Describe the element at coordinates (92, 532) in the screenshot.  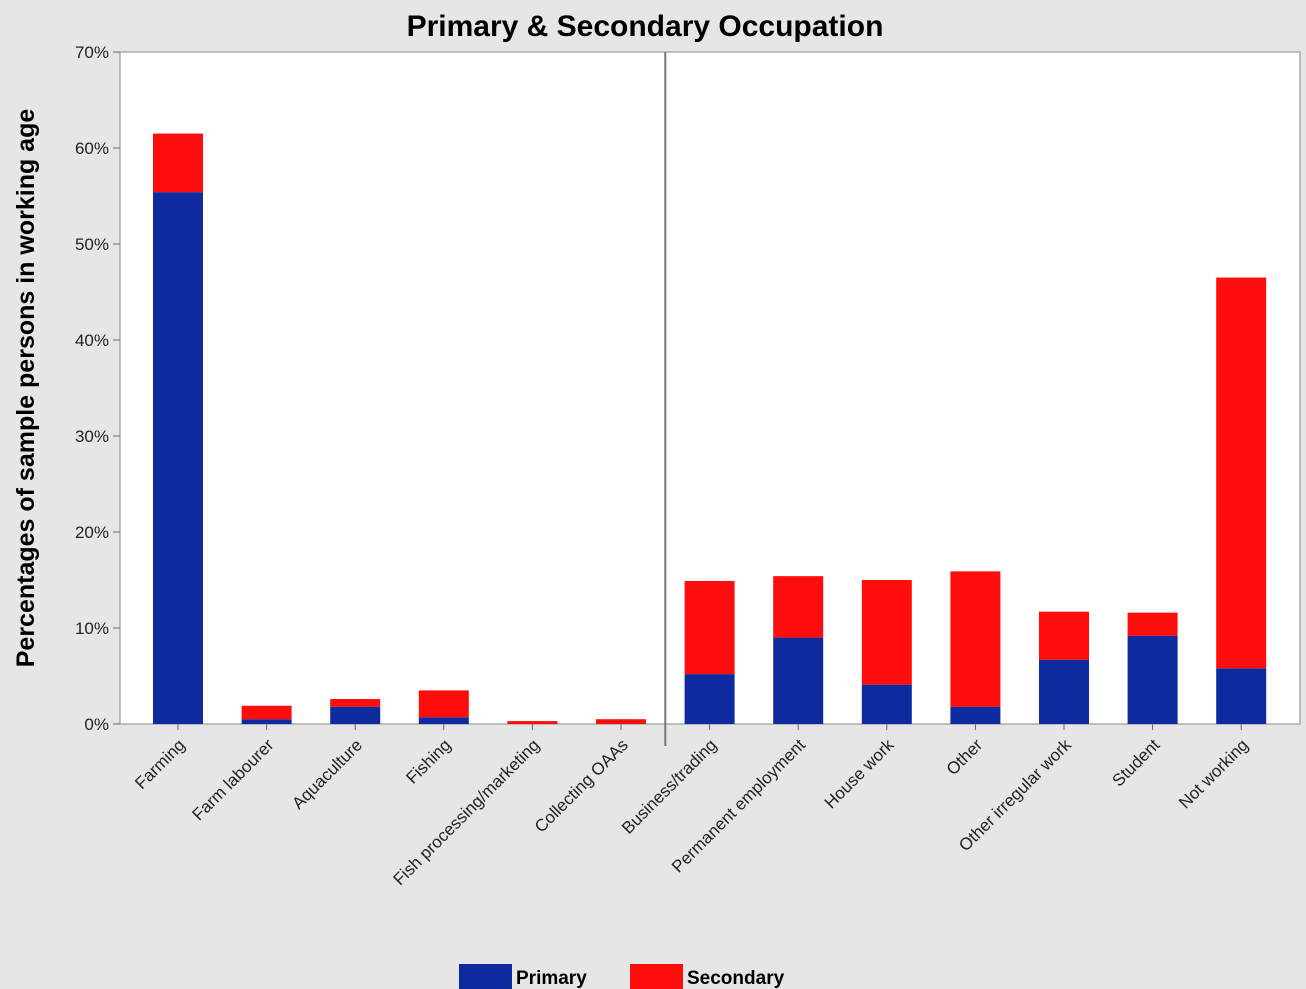
I see `y-tick-label: 20%` at that location.